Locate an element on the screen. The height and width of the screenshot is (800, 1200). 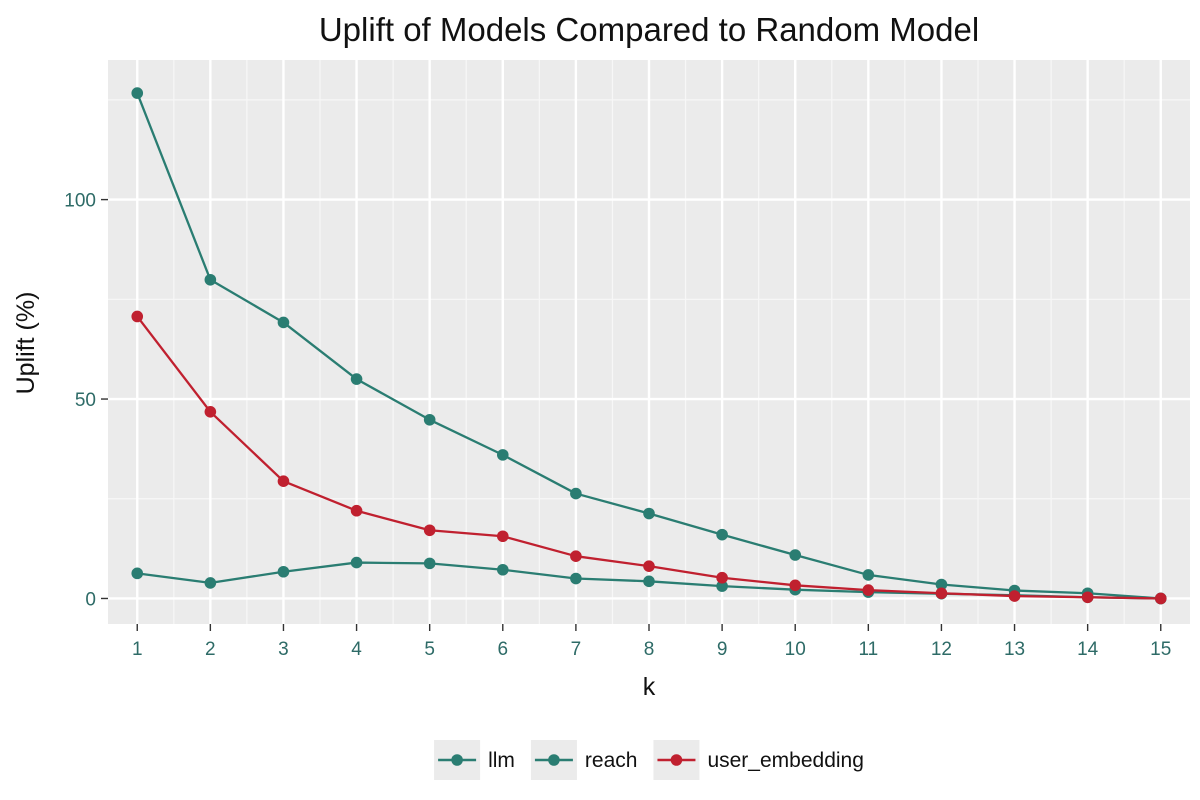
x-tick-label: 5 is located at coordinates (429, 649).